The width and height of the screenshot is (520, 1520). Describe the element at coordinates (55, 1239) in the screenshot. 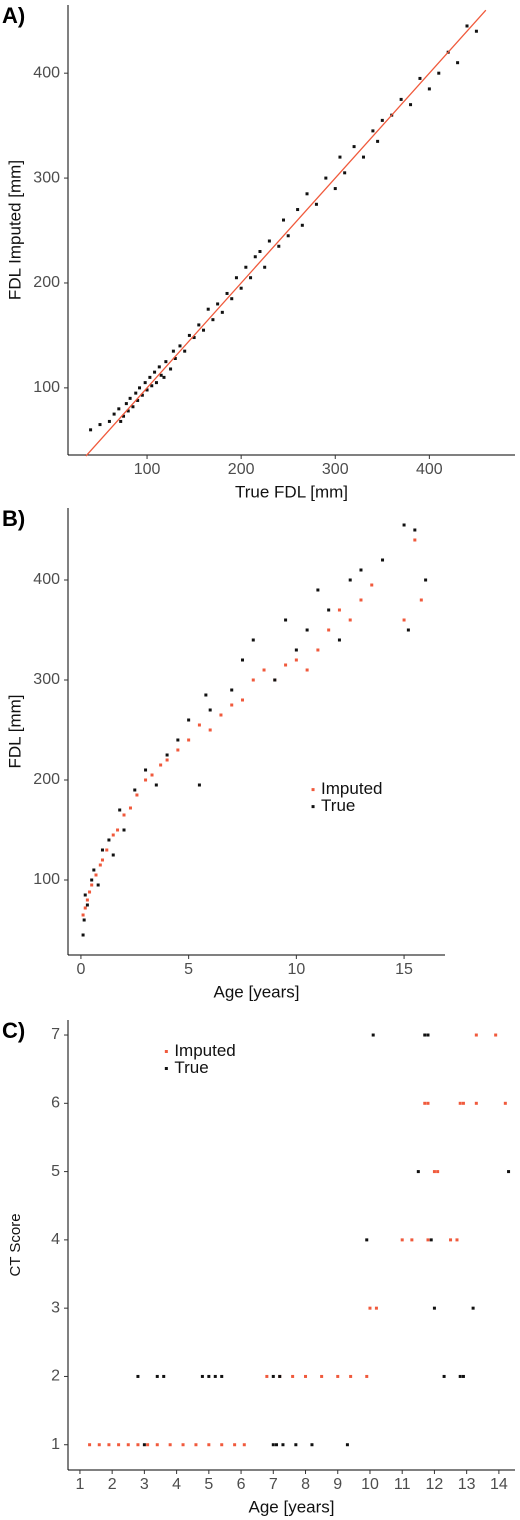

I see `y-tick-label: 4` at that location.